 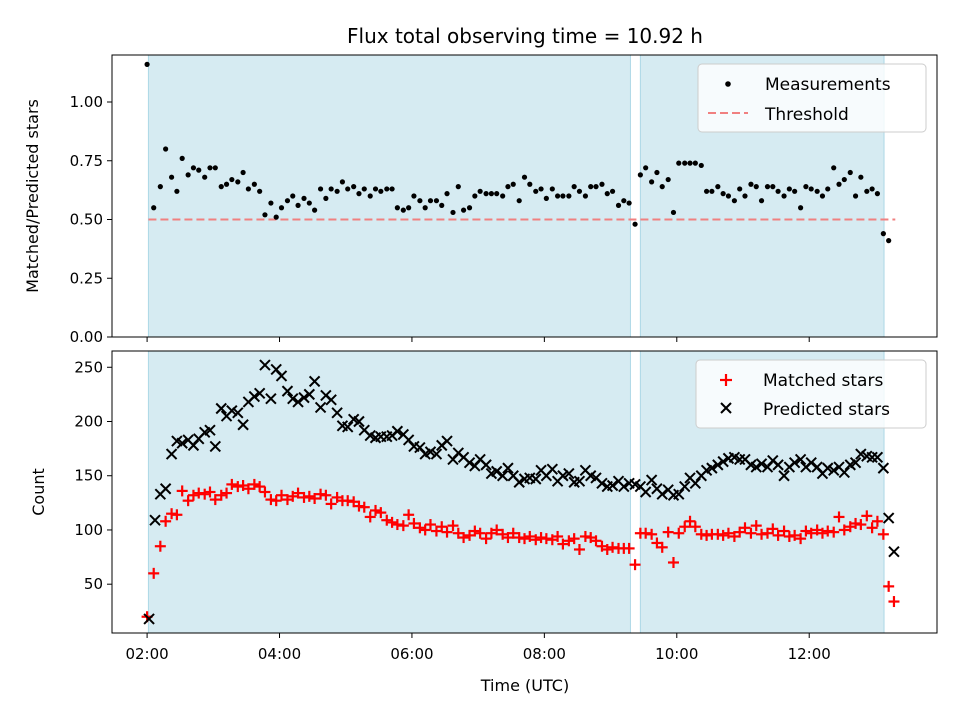 I want to click on top-x-ticks, so click(x=478, y=339).